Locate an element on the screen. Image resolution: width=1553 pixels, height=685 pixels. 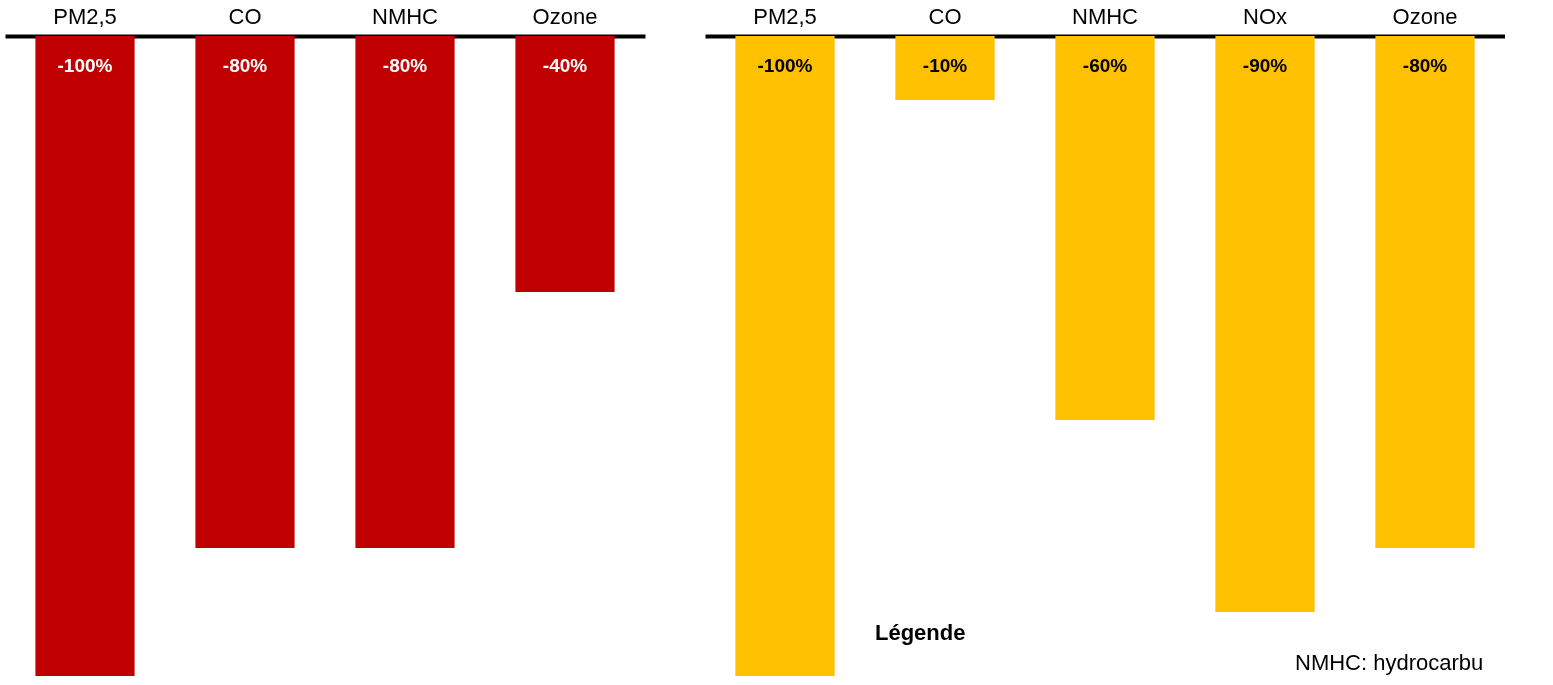
data-label: -90% is located at coordinates (1265, 65).